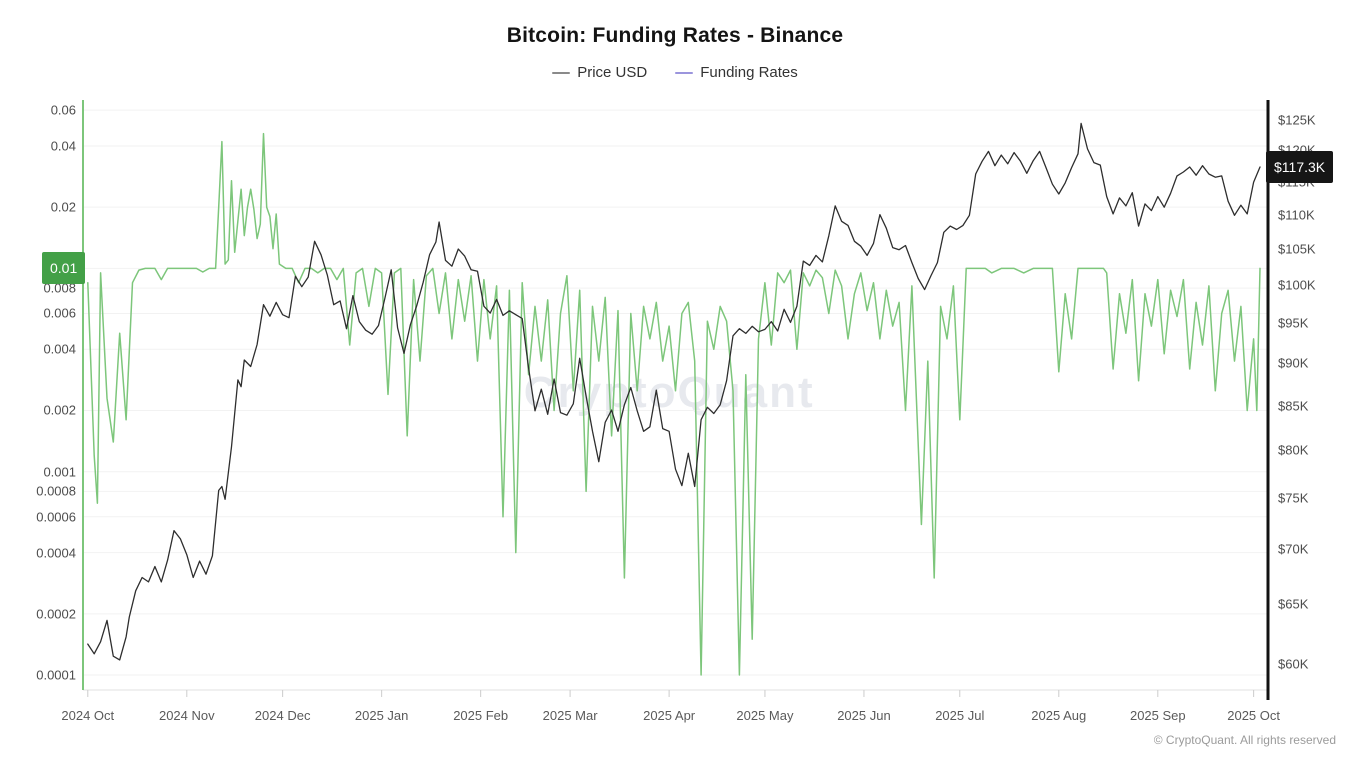 The image size is (1350, 760). I want to click on funding-tick-label: 0.02, so click(63, 207).